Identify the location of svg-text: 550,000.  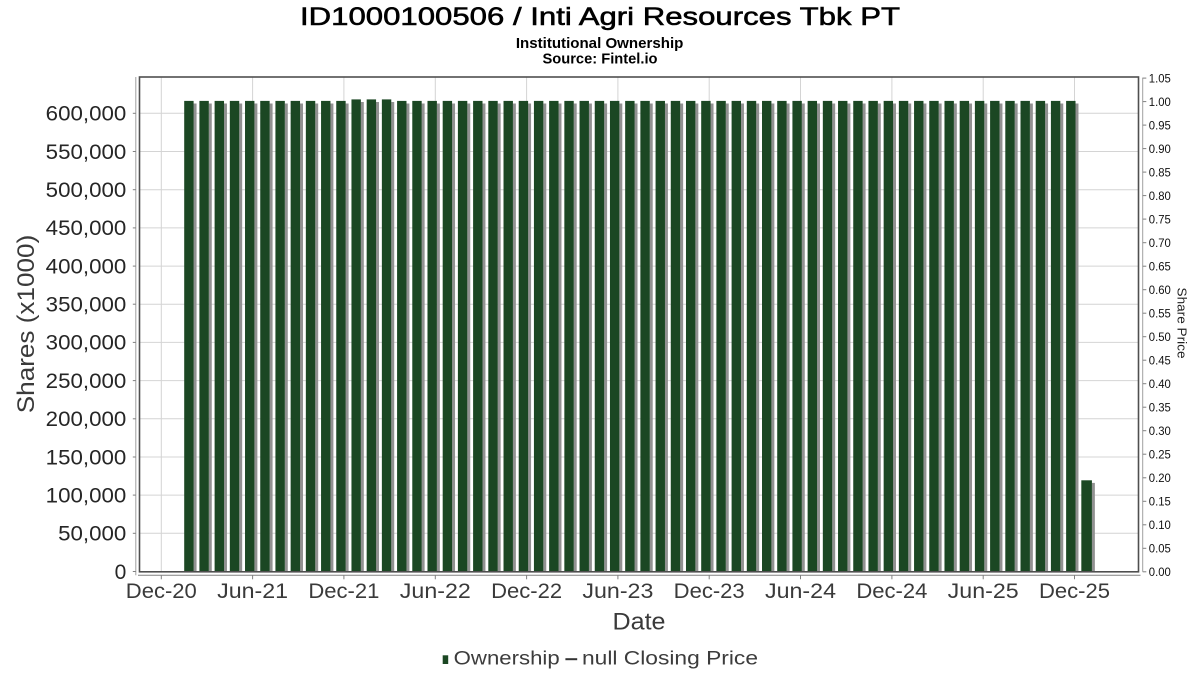
(86, 152).